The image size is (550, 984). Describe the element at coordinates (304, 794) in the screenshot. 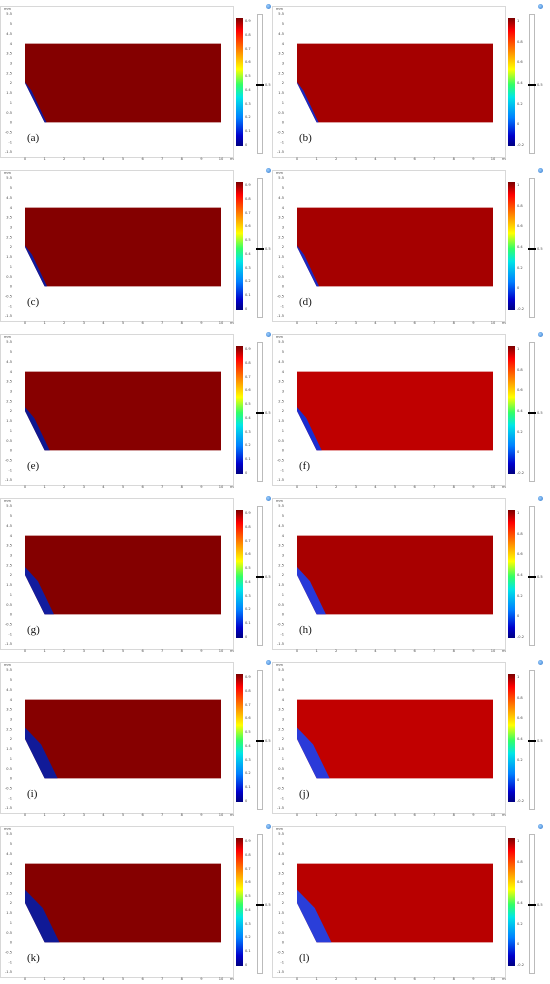

I see `panel-letter: (j)` at that location.